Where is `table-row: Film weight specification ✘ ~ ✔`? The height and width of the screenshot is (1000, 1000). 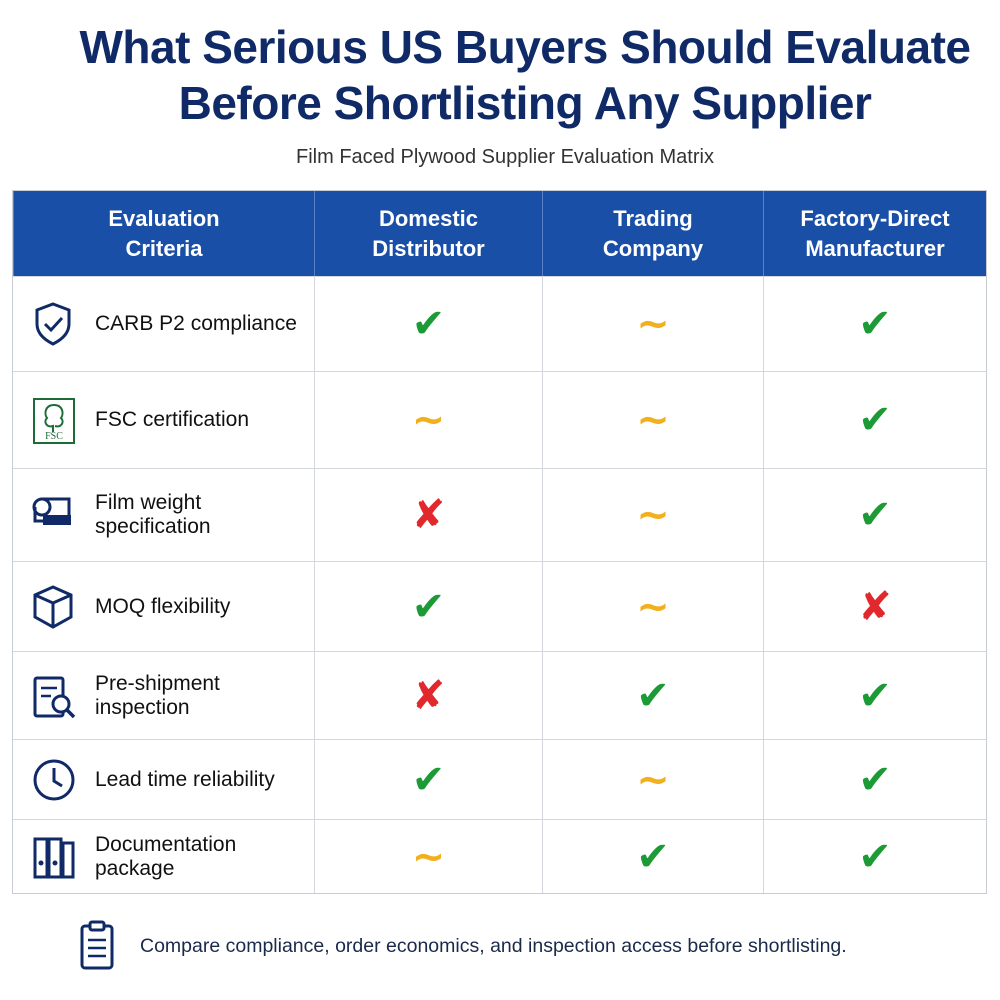 table-row: Film weight specification ✘ ~ ✔ is located at coordinates (499, 514).